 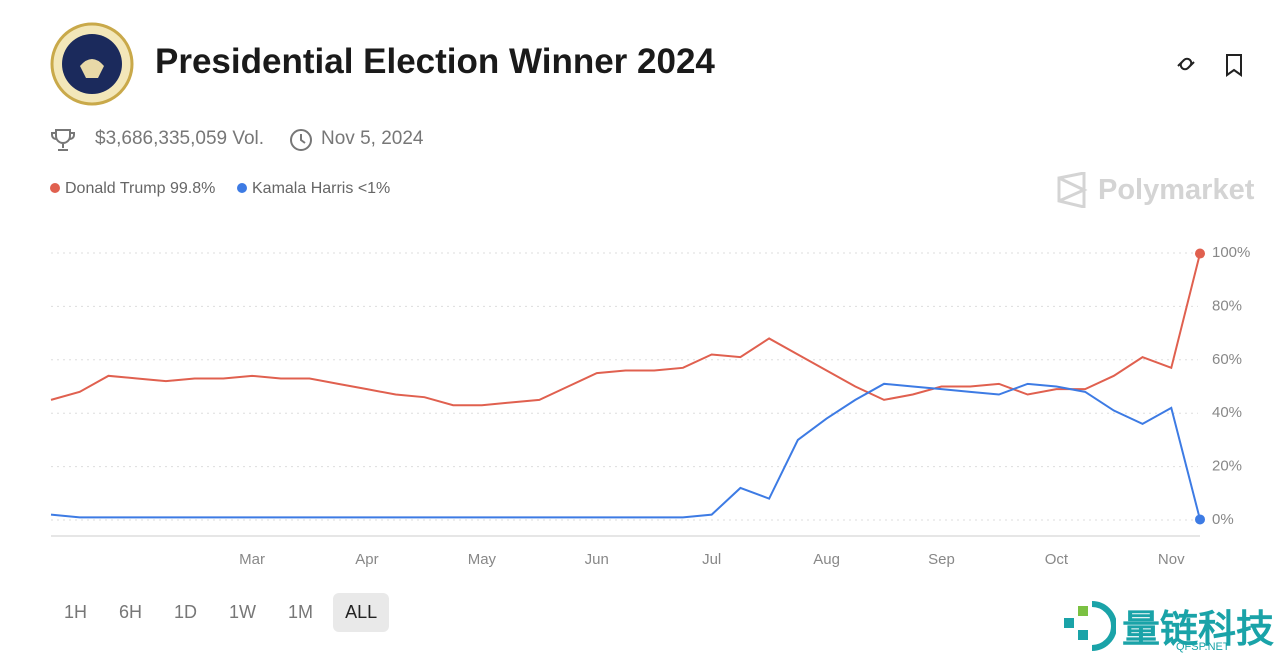 I want to click on brand: Polymarket, so click(x=1176, y=190).